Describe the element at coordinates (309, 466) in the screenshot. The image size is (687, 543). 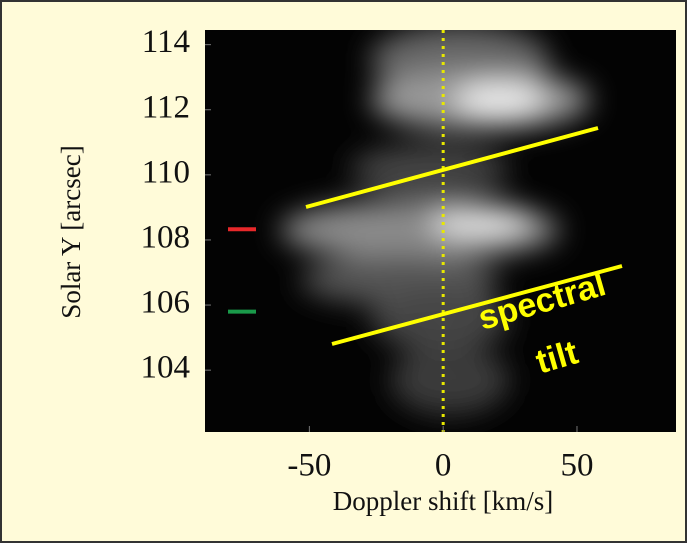
I see `x-tick-label: -50` at that location.